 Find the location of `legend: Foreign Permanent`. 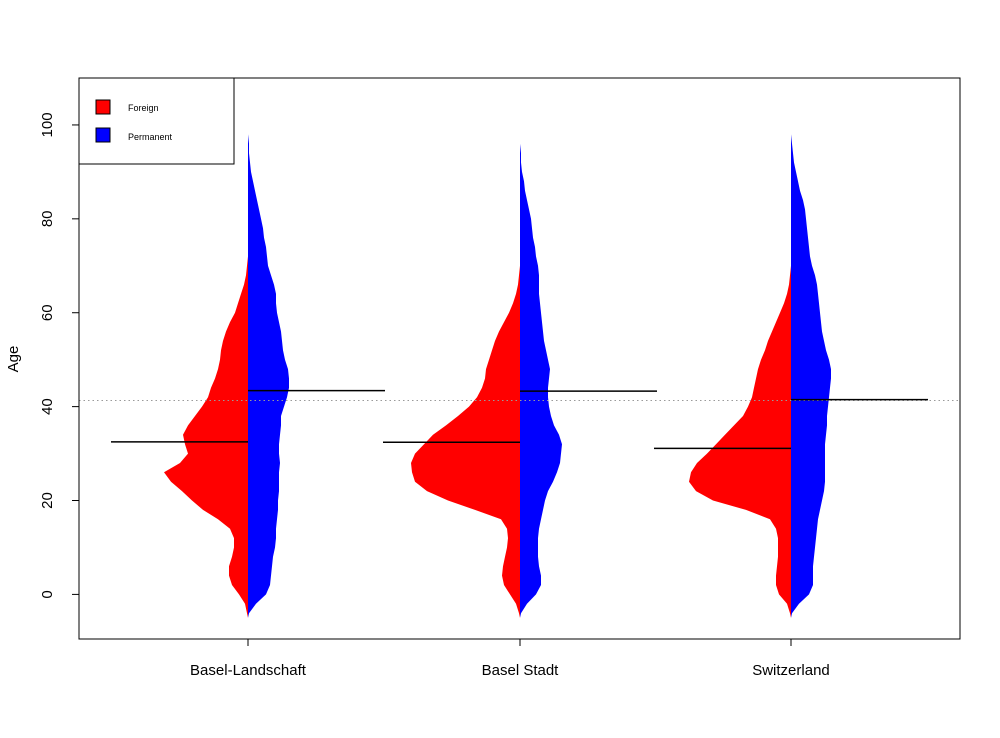

legend: Foreign Permanent is located at coordinates (156, 121).